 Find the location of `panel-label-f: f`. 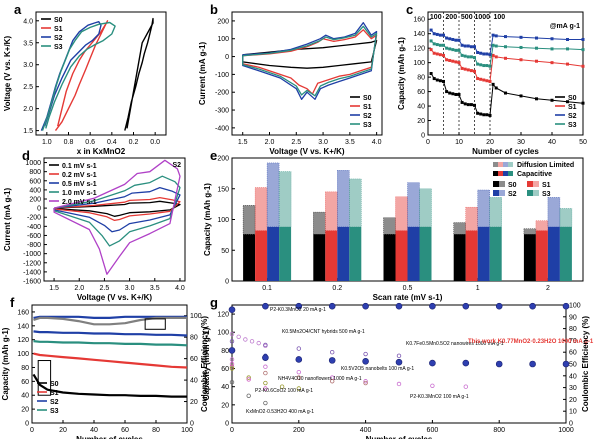

panel-label-f: f is located at coordinates (12, 302).